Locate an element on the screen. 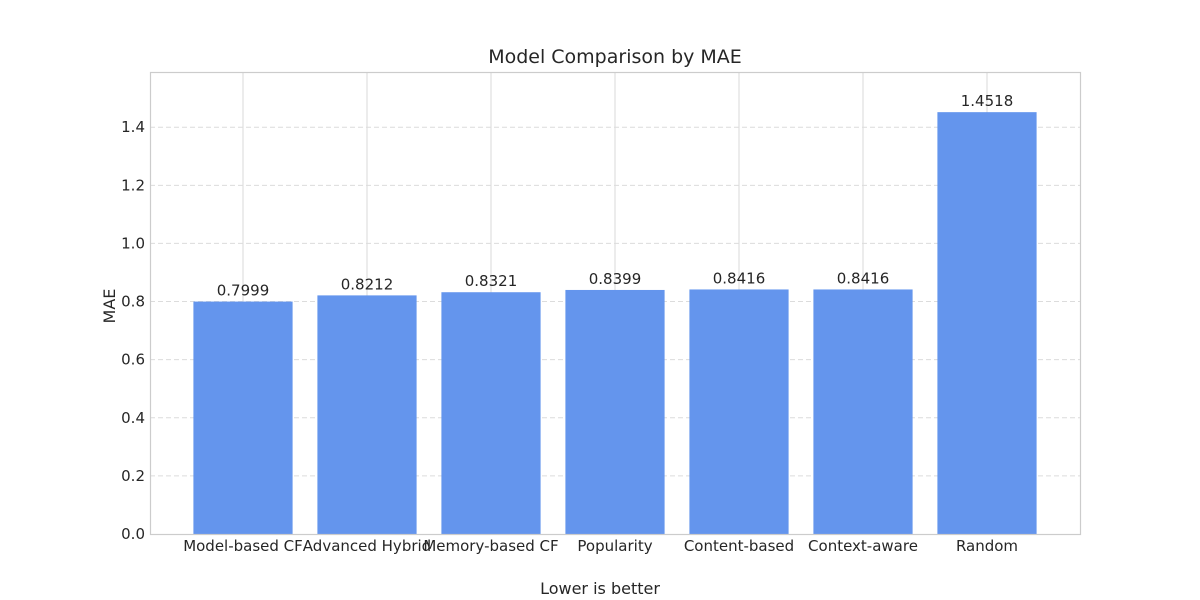 The image size is (1200, 600). y-tick-label: 0.4 is located at coordinates (133, 418).